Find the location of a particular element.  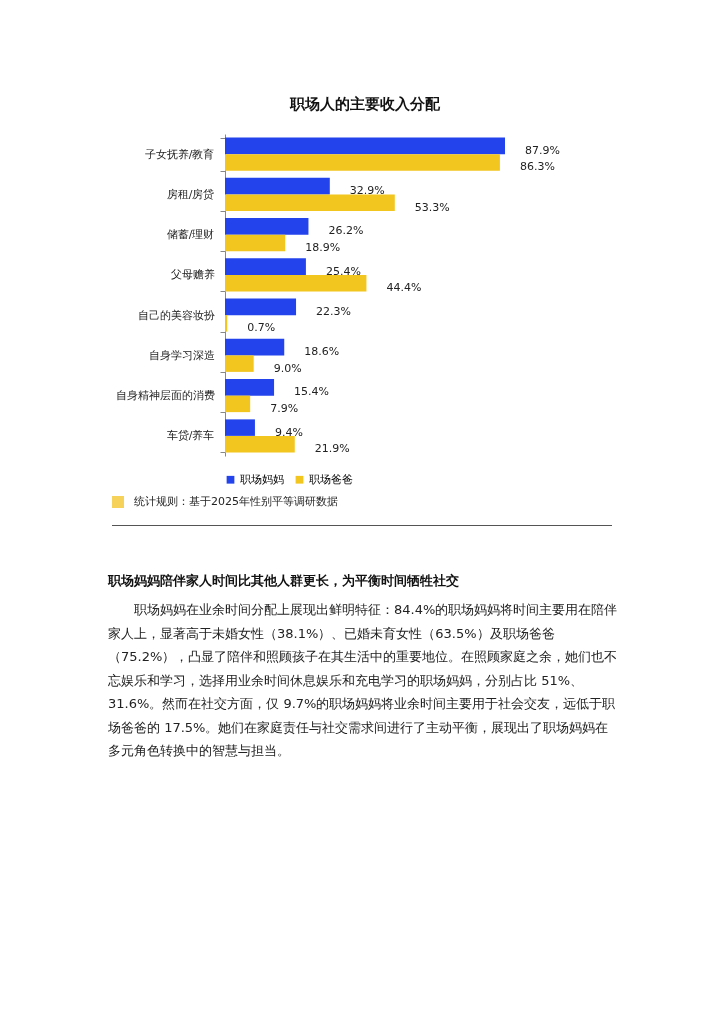

legend-label: 职场爸爸 is located at coordinates (331, 479).